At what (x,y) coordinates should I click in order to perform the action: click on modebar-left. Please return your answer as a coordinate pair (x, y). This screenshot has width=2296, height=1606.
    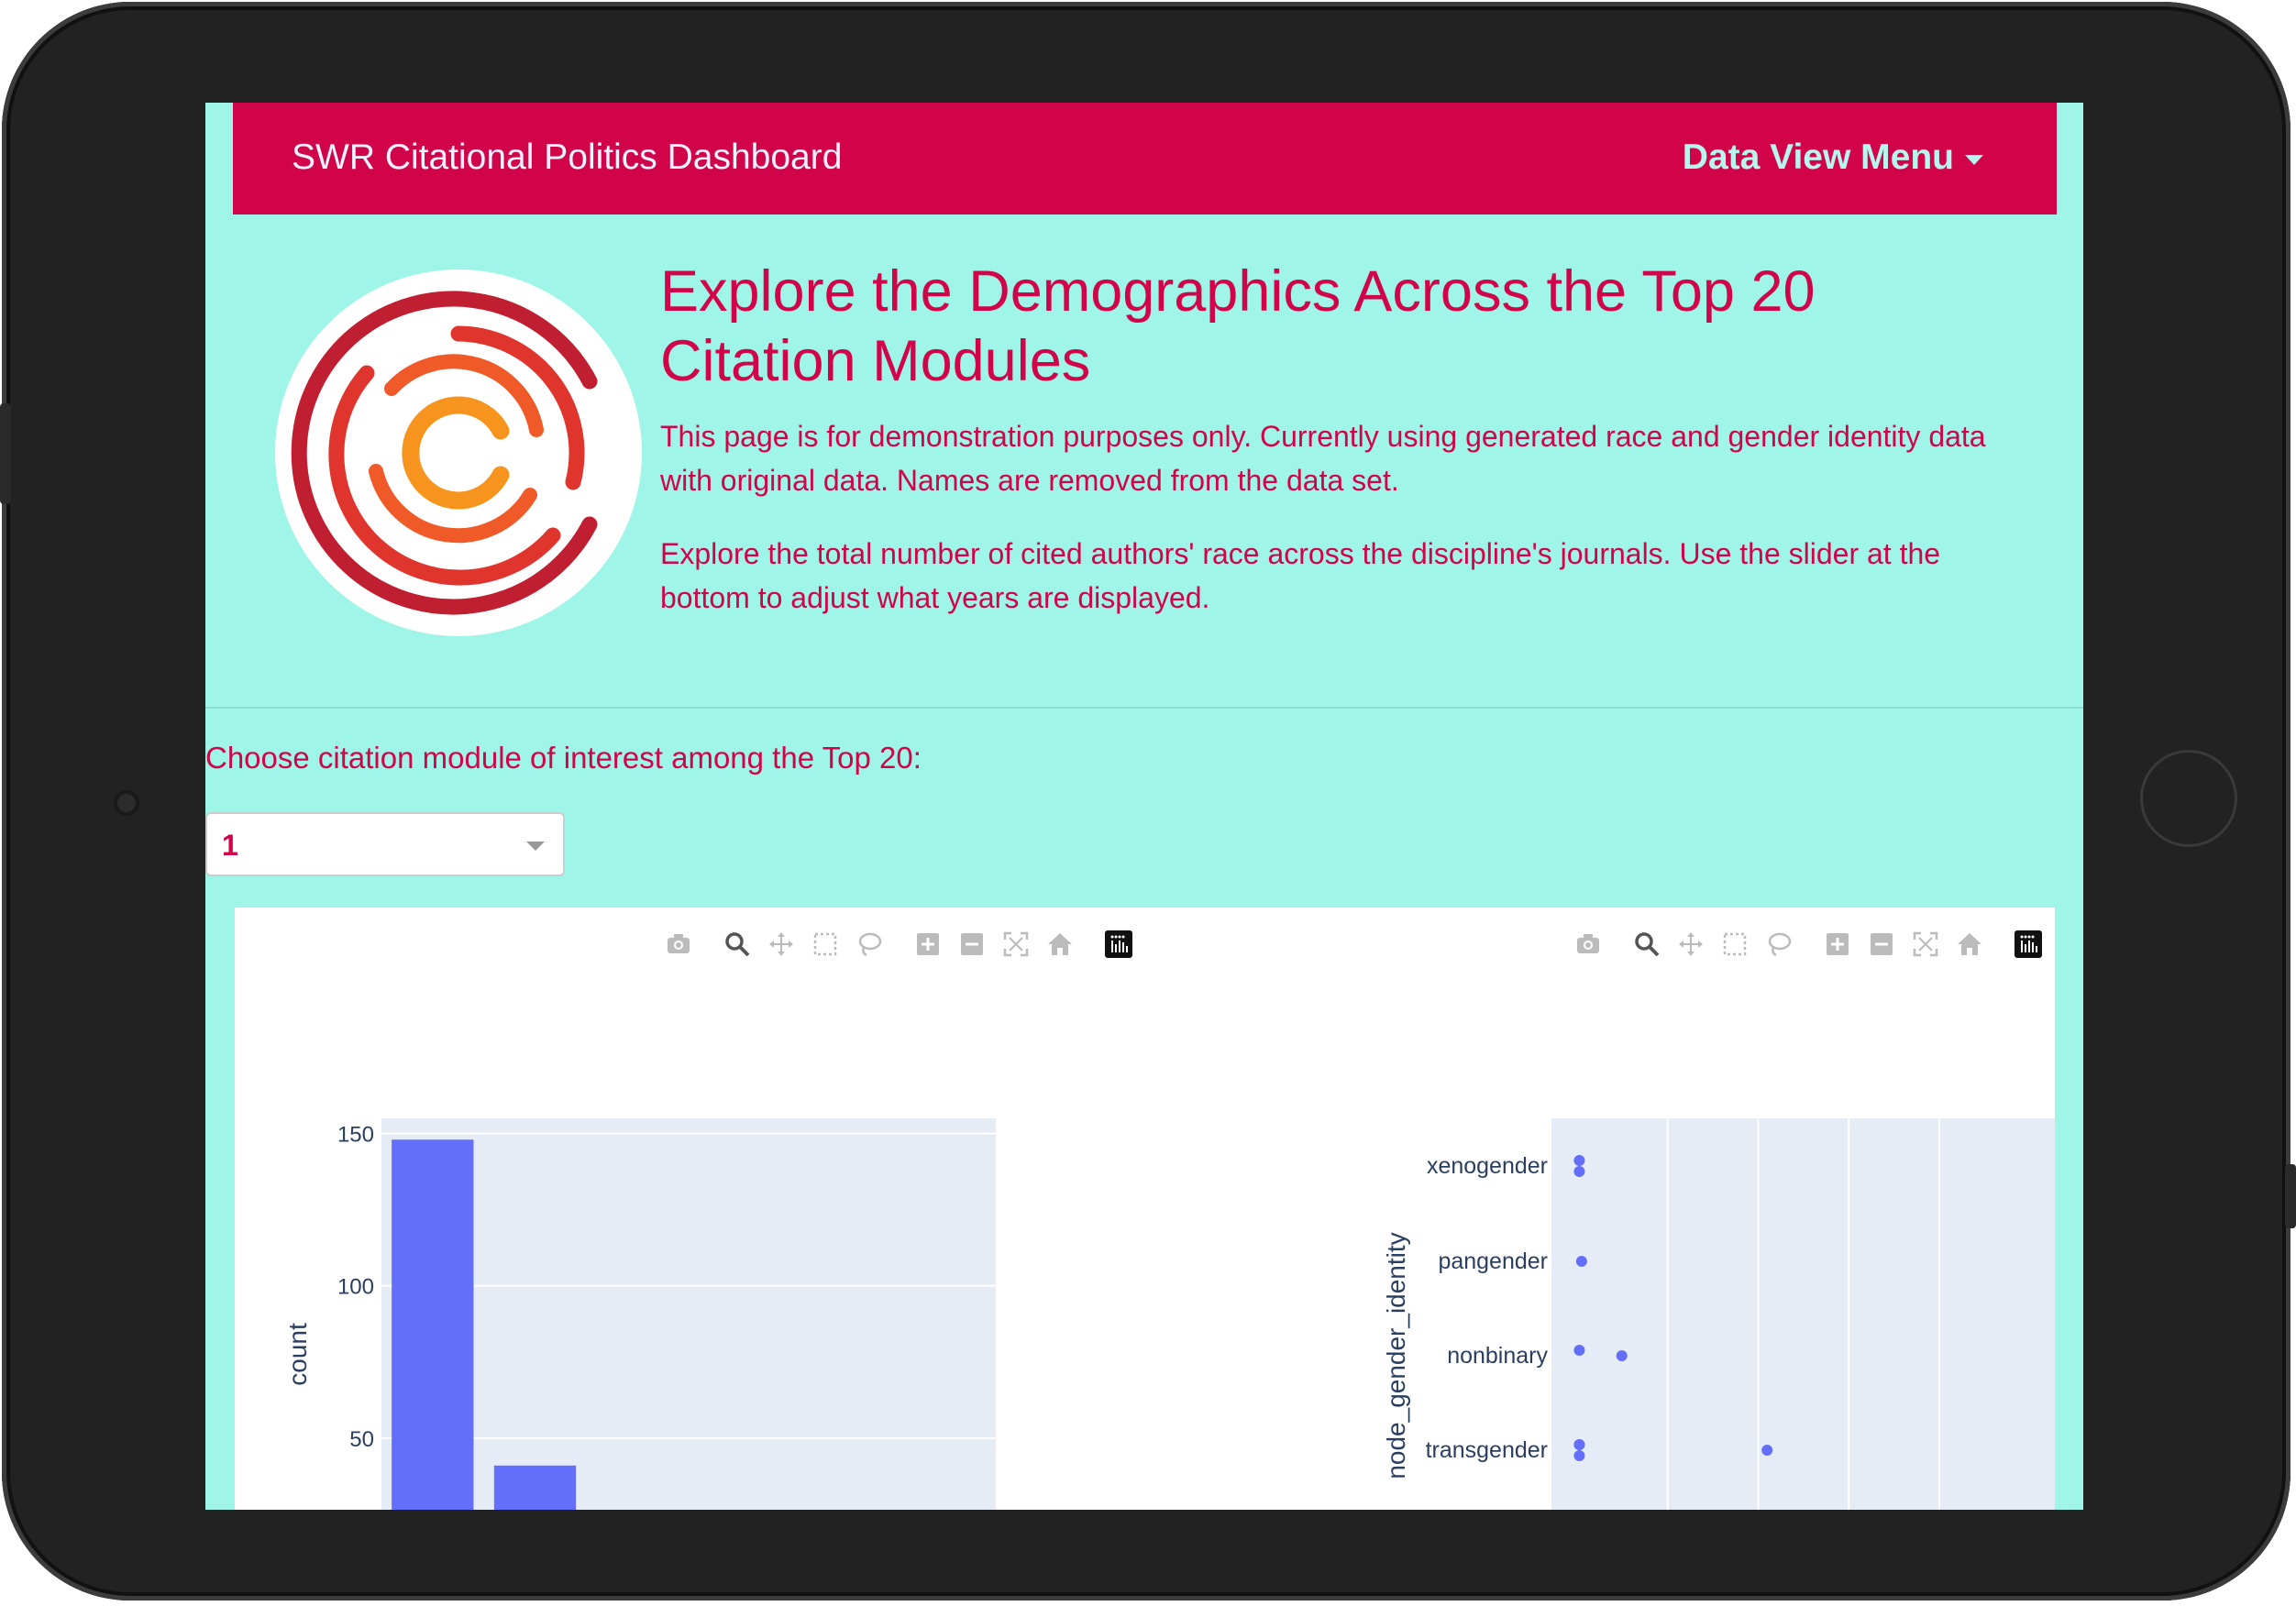
    Looking at the image, I should click on (898, 944).